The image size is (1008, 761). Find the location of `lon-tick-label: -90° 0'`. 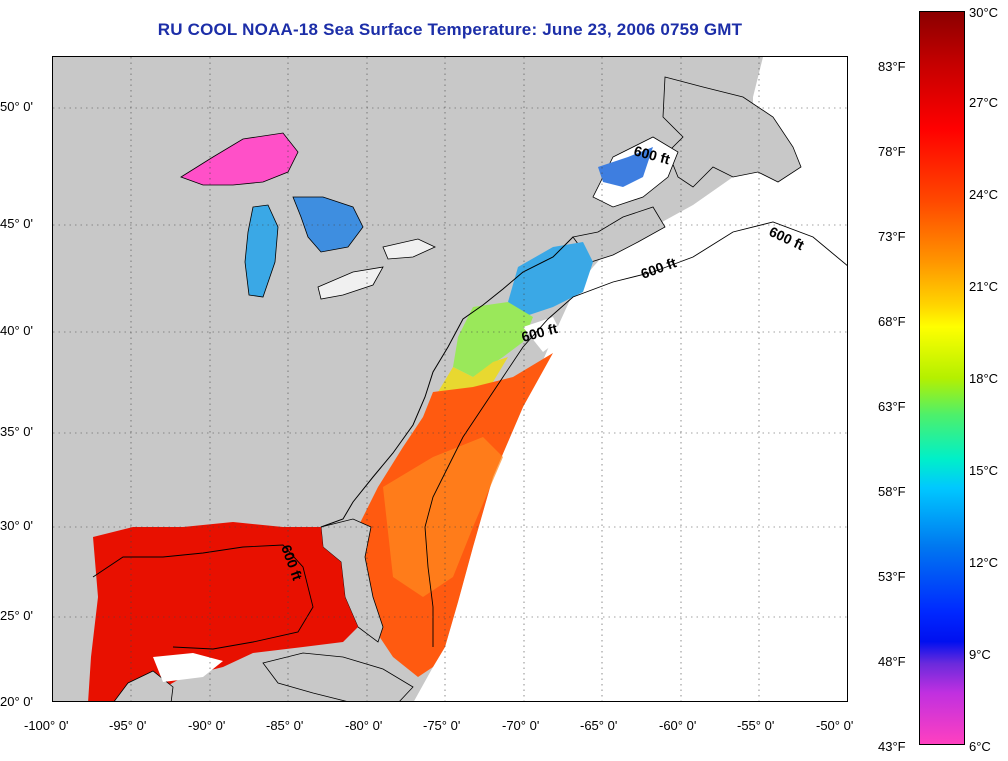

lon-tick-label: -90° 0' is located at coordinates (207, 725).